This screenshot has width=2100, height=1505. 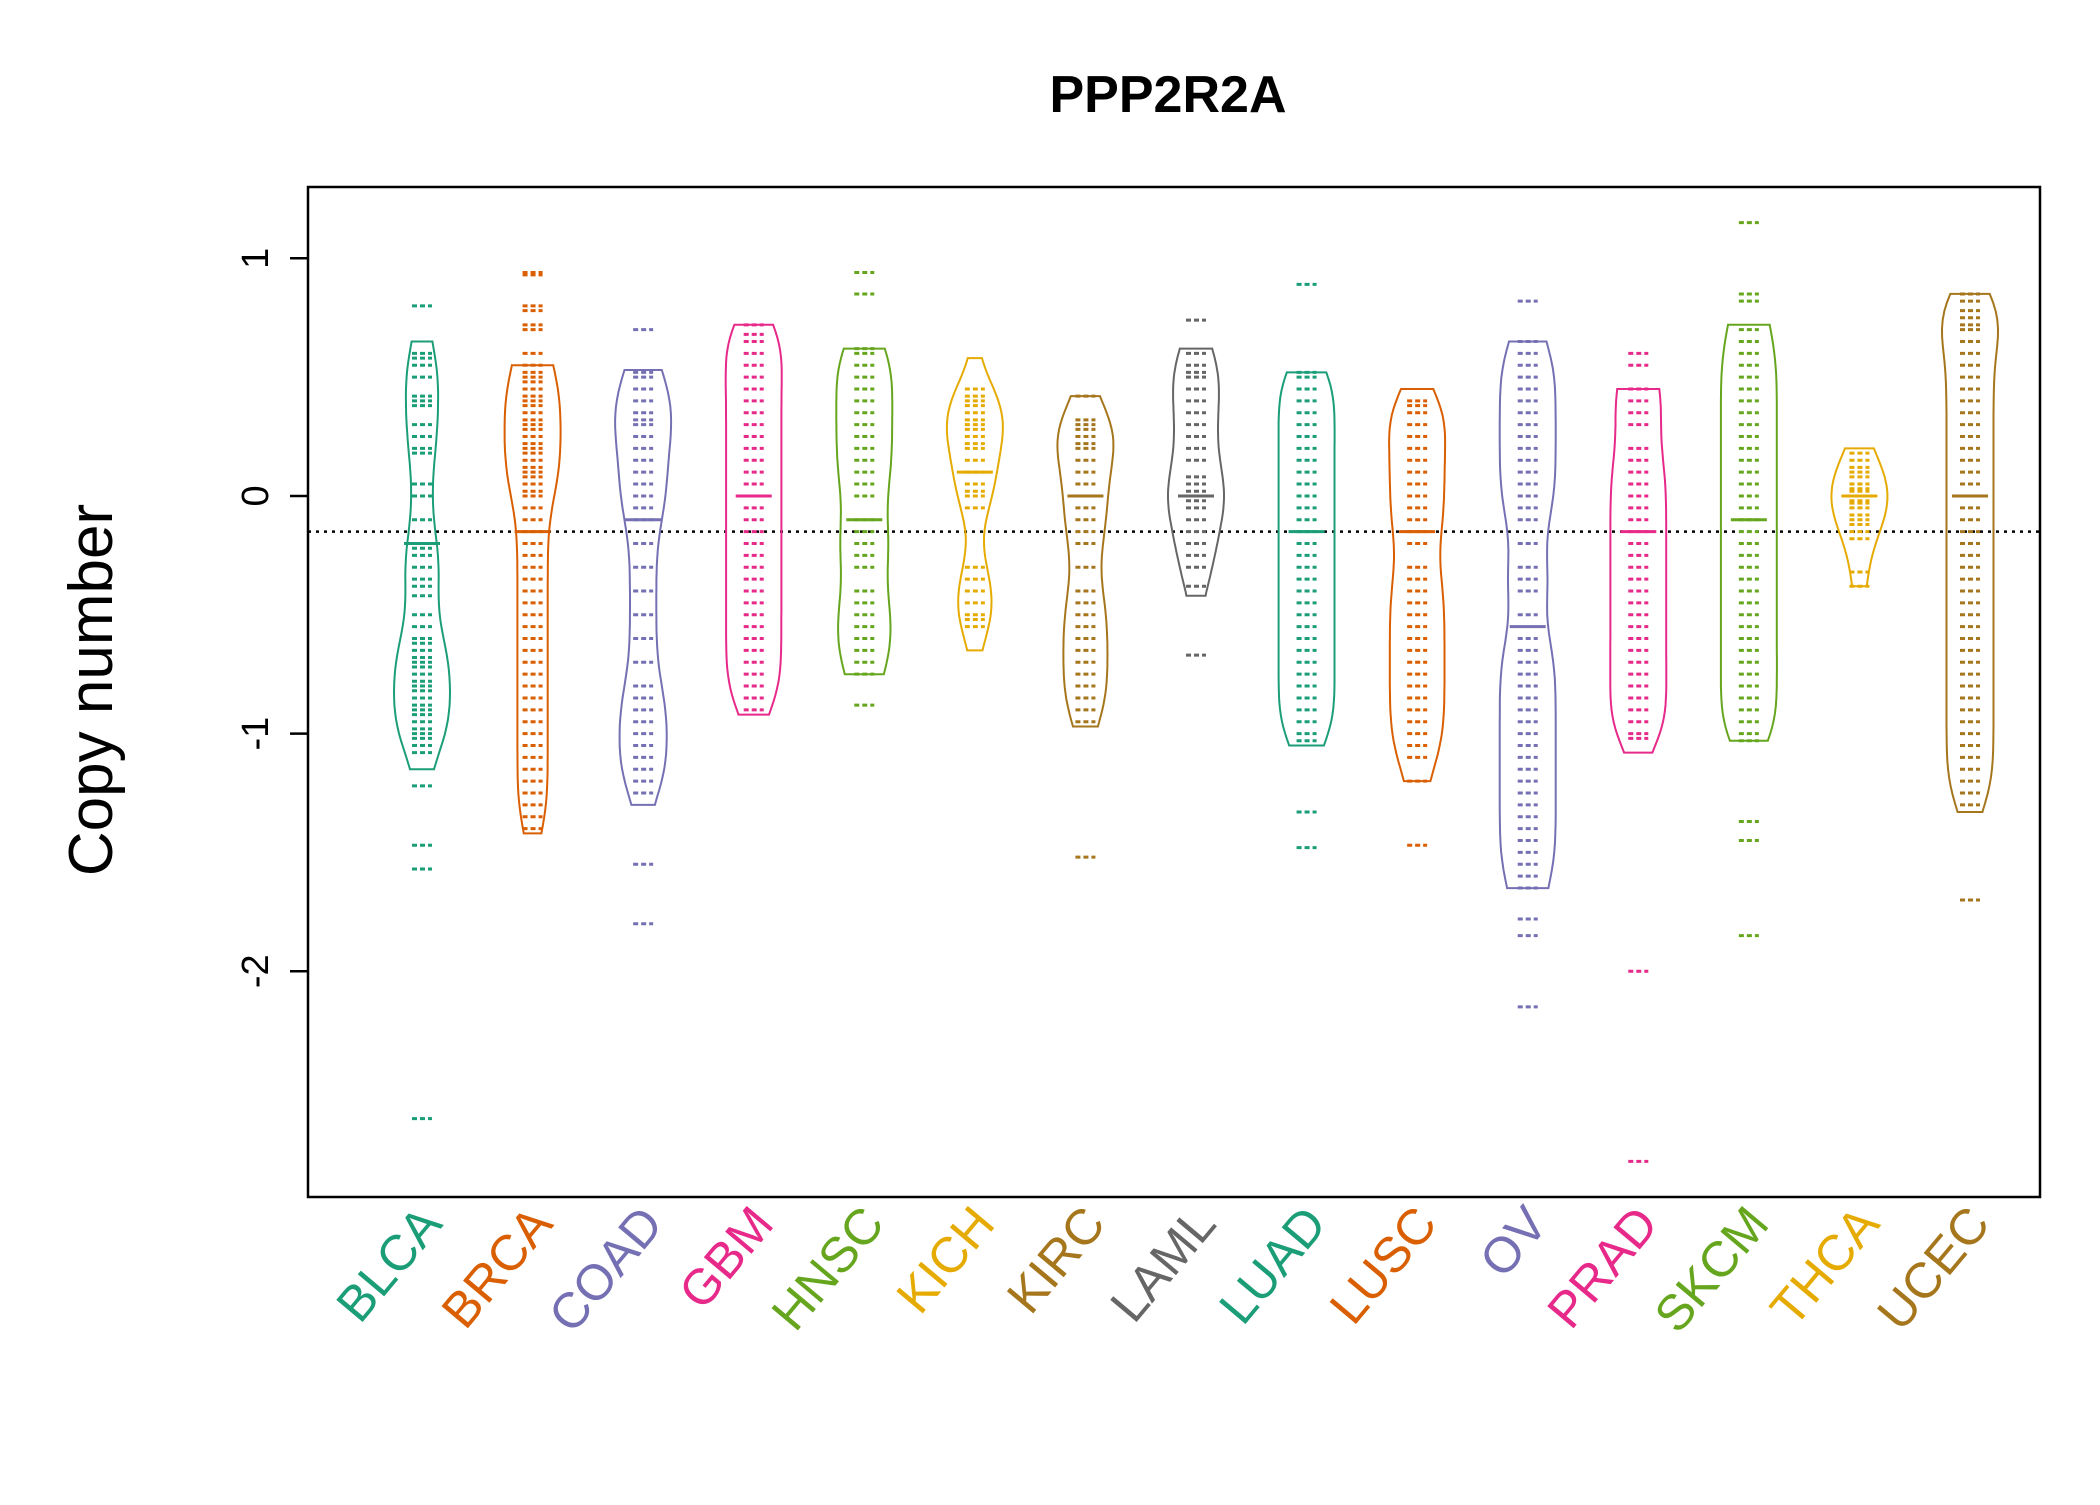 I want to click on bean-thca, so click(x=1859, y=517).